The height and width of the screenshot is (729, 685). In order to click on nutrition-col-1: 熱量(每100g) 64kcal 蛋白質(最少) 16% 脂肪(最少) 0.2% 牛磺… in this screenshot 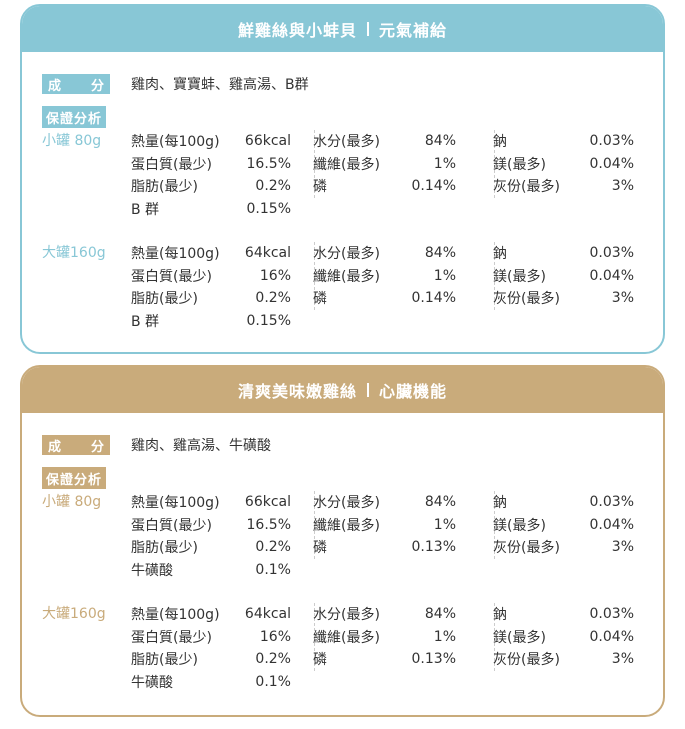, I will do `click(211, 648)`.